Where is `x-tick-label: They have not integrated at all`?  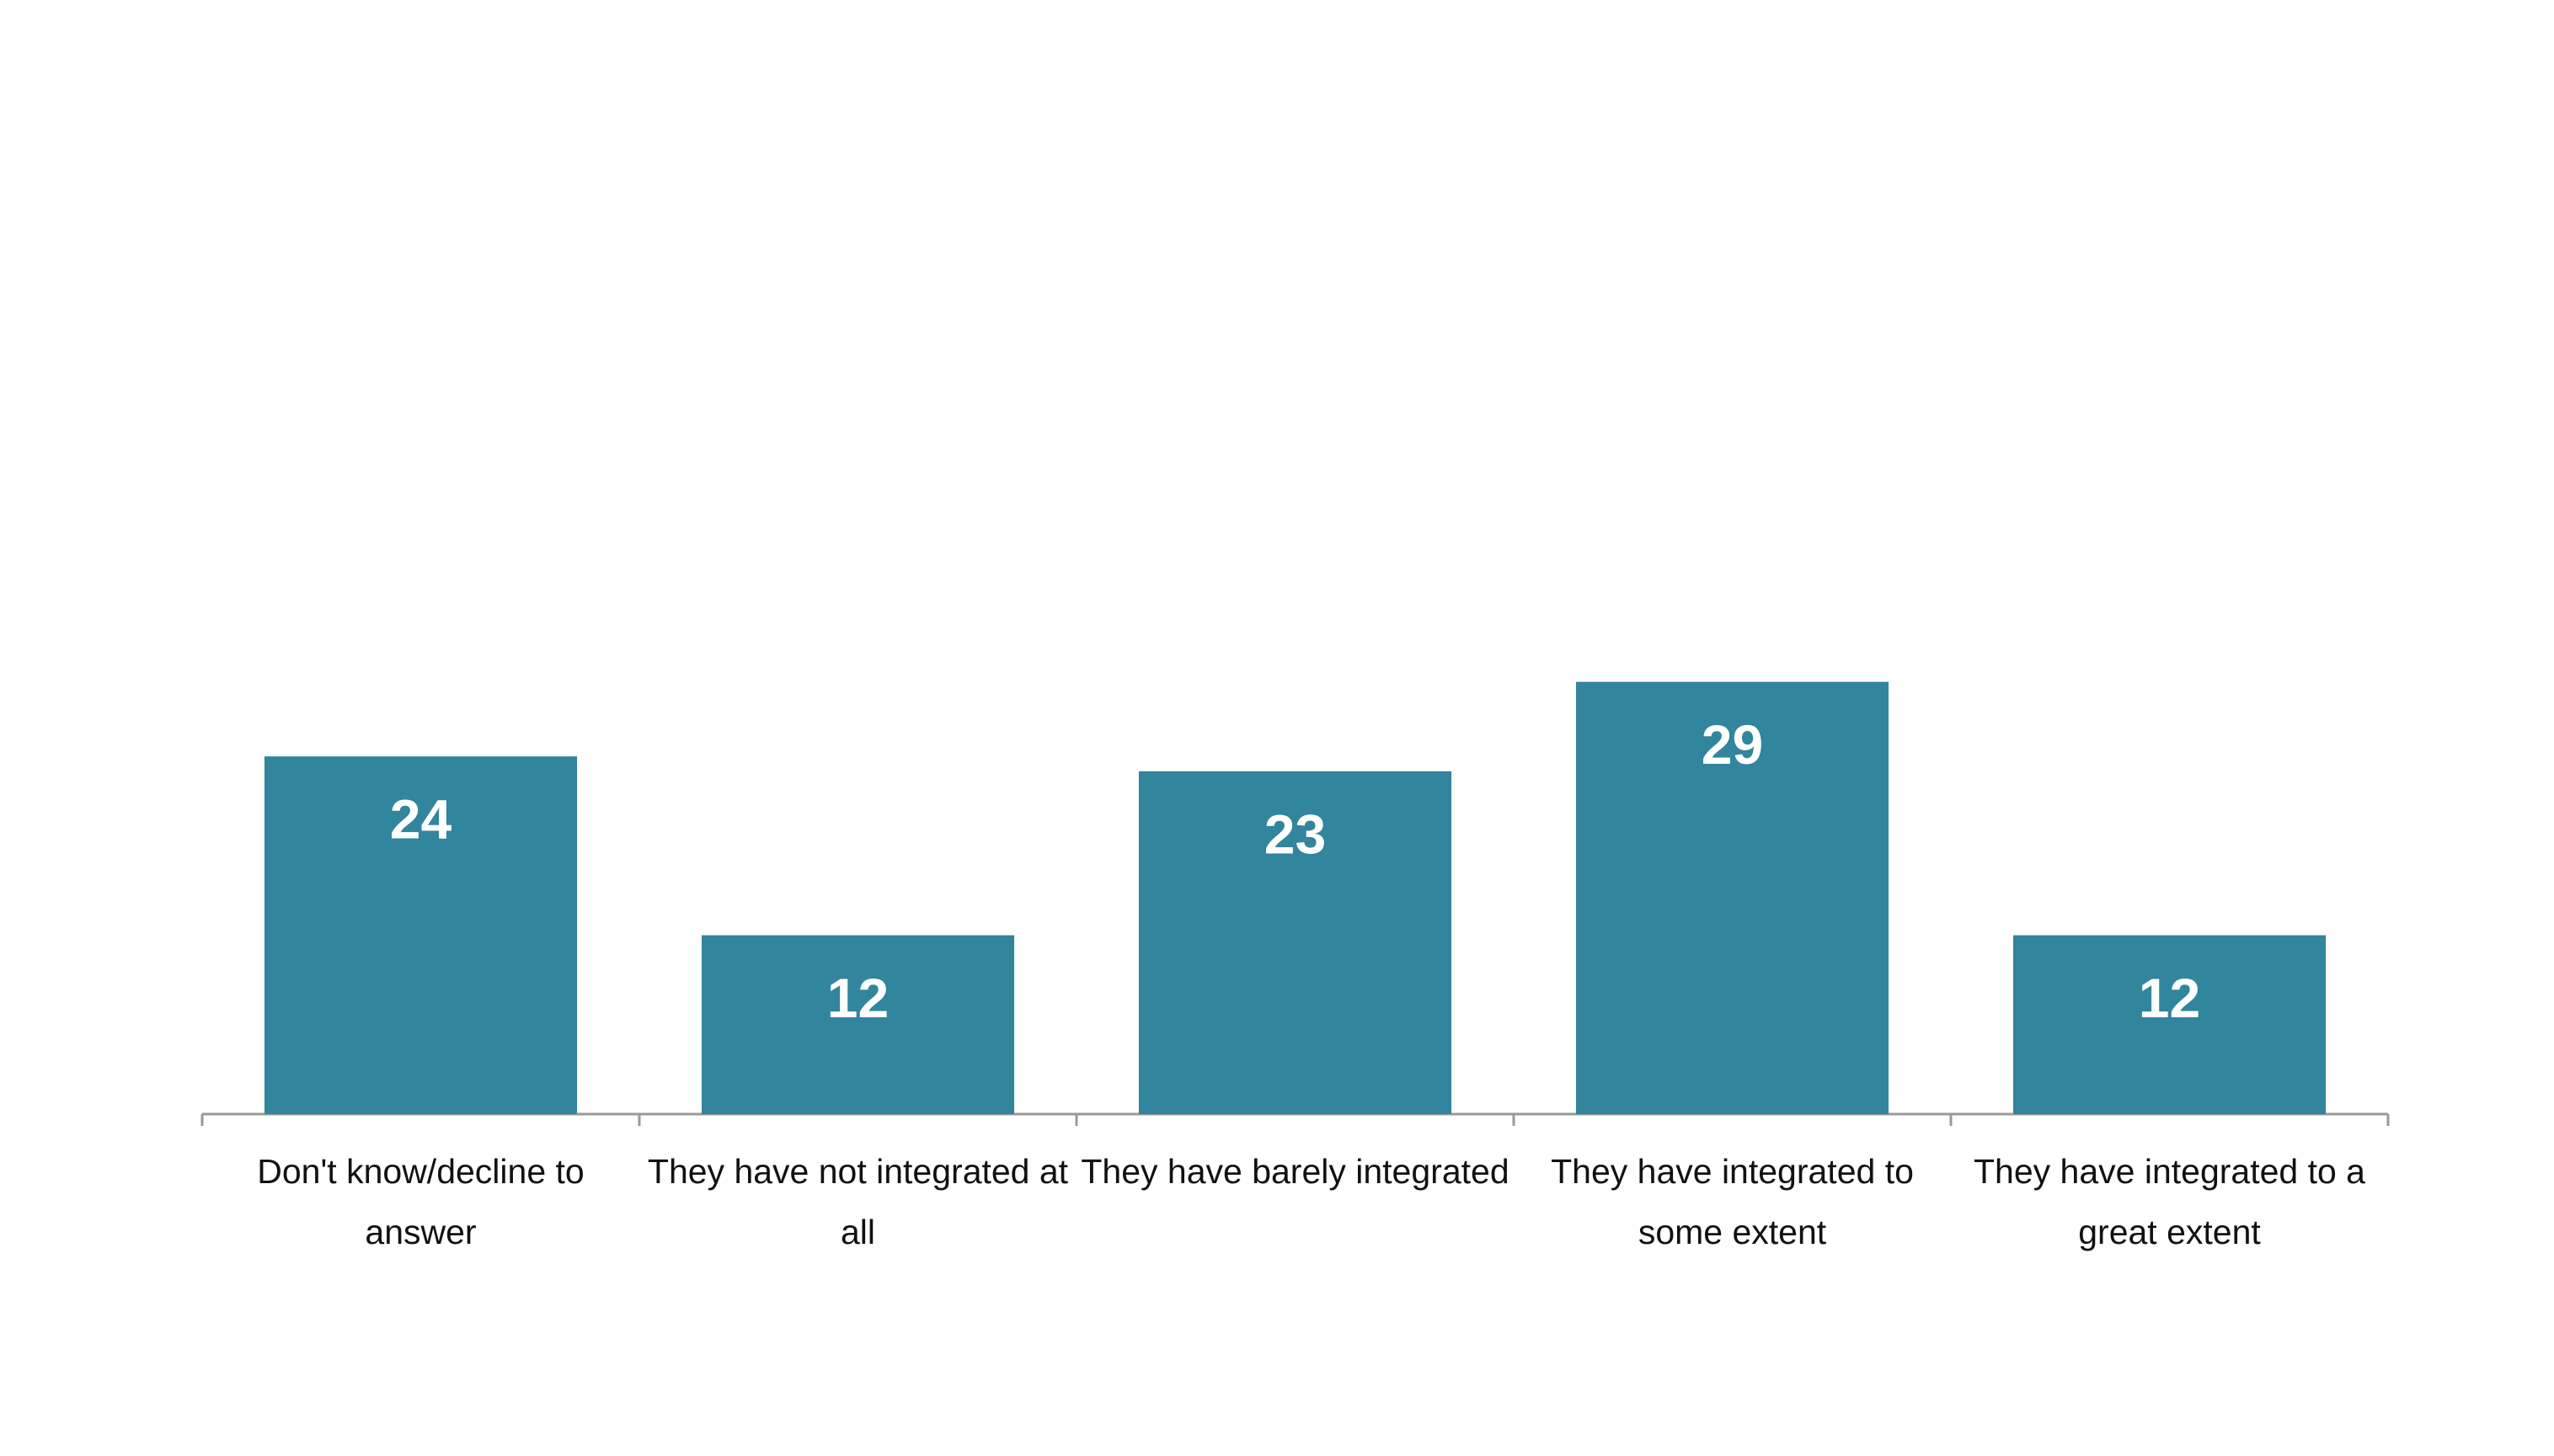
x-tick-label: They have not integrated at all is located at coordinates (858, 1201).